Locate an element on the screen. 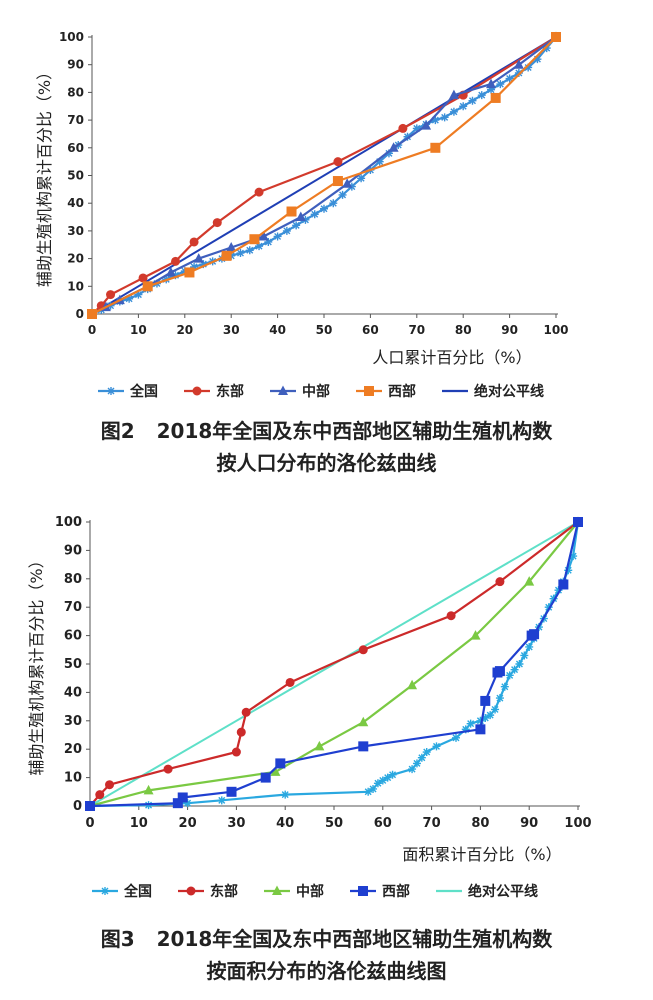 The width and height of the screenshot is (653, 1000). x-tick-label: 40 is located at coordinates (285, 823).